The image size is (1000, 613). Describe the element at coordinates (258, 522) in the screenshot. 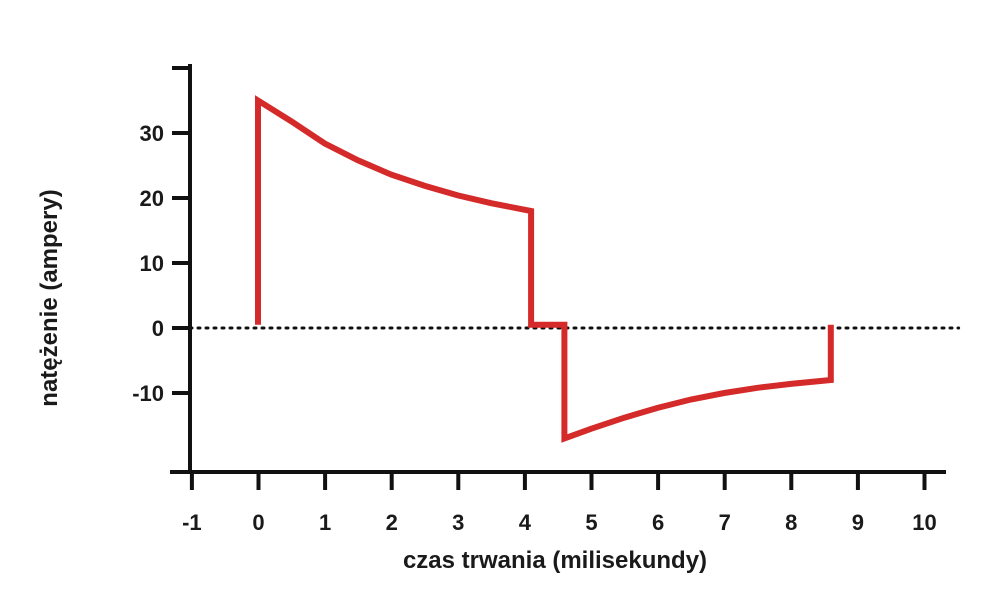

I see `x-tick-label: 0` at that location.